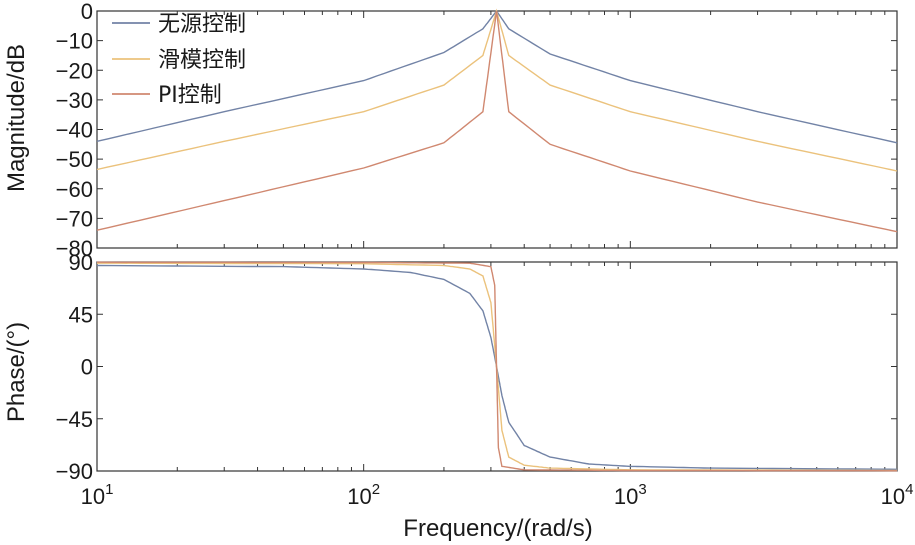 This screenshot has width=915, height=545. What do you see at coordinates (202, 24) in the screenshot?
I see `legend-label-series-0: 无源控制` at bounding box center [202, 24].